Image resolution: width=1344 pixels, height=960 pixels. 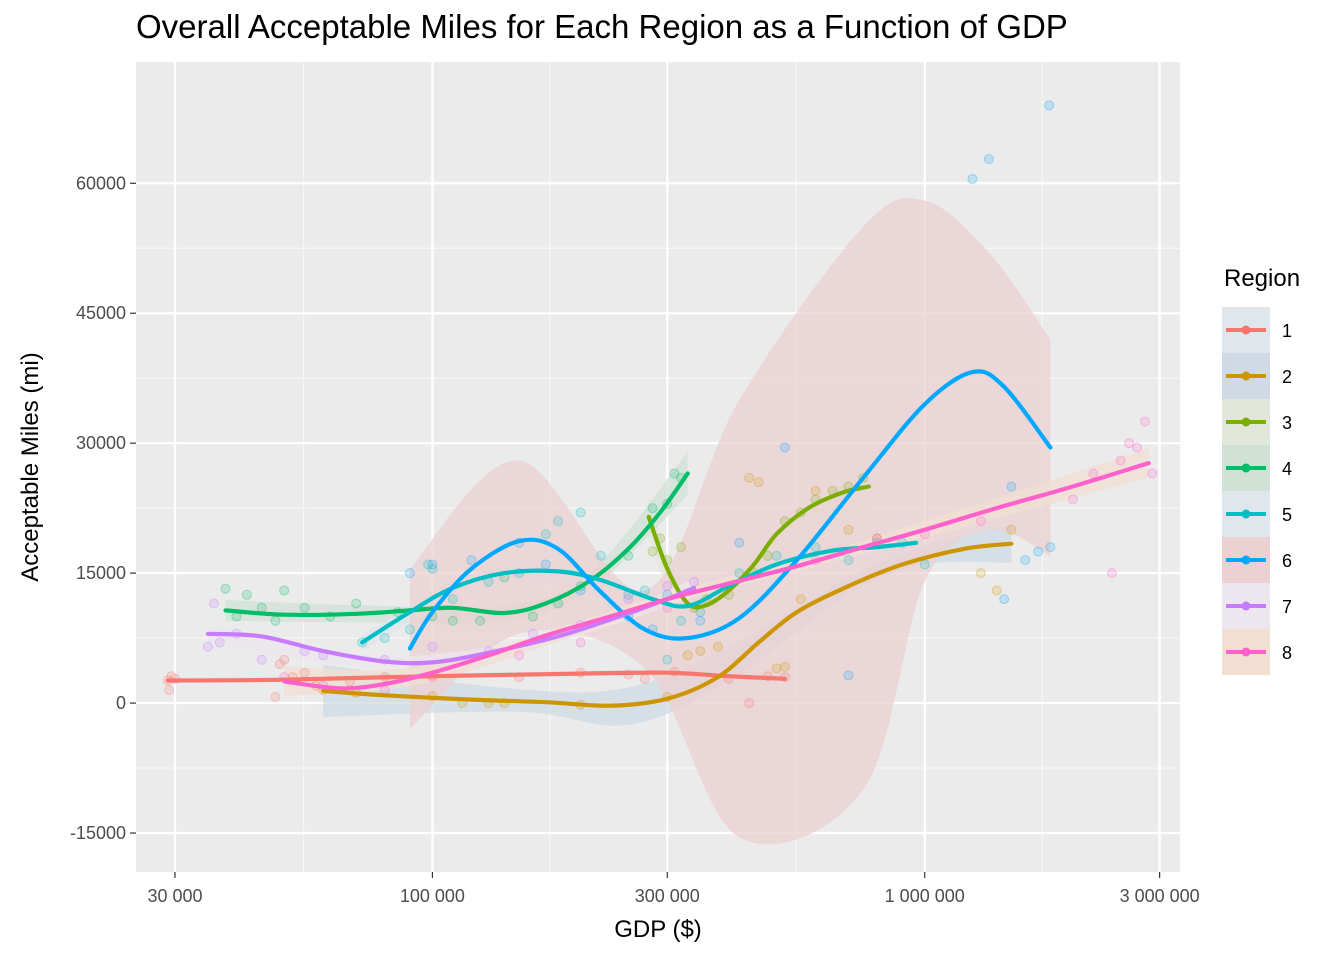 What do you see at coordinates (925, 896) in the screenshot?
I see `x-tick-label: 1 000 000` at bounding box center [925, 896].